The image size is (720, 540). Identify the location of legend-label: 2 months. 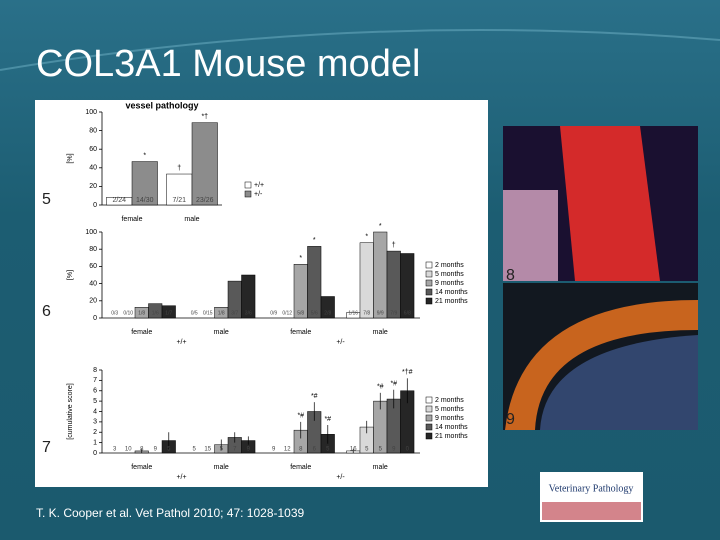
(449, 400).